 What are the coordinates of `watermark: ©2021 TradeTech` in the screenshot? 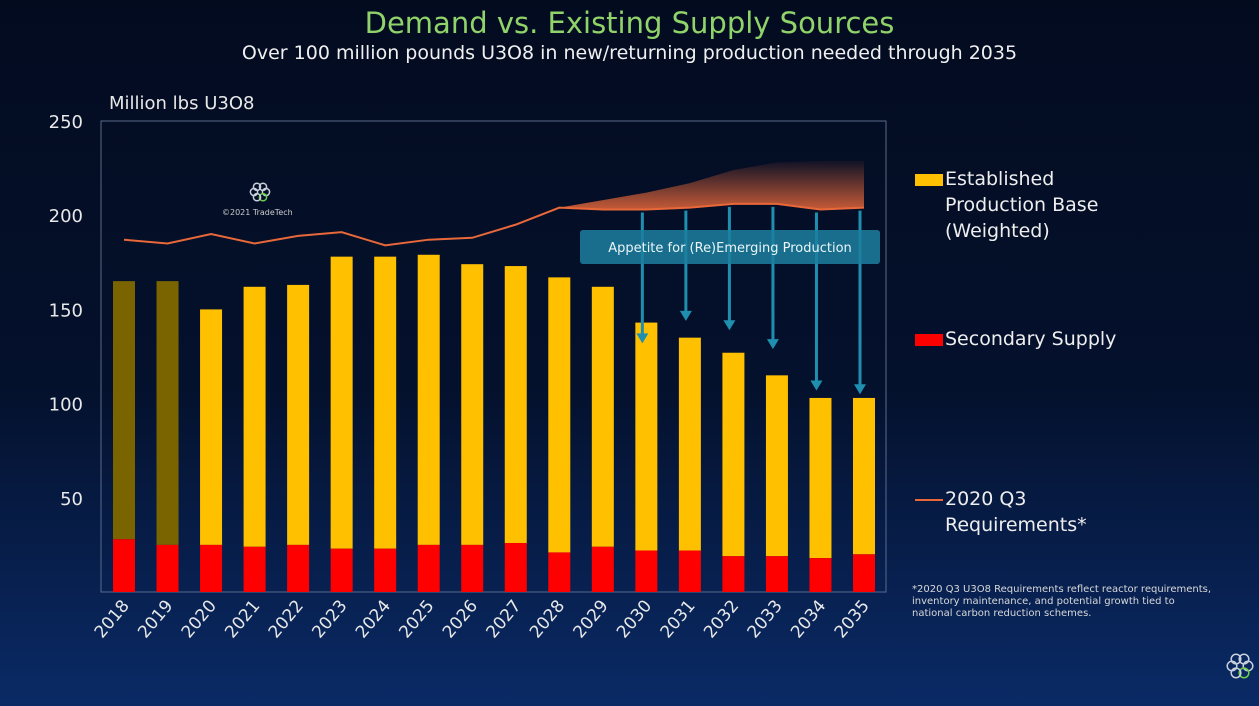 It's located at (257, 212).